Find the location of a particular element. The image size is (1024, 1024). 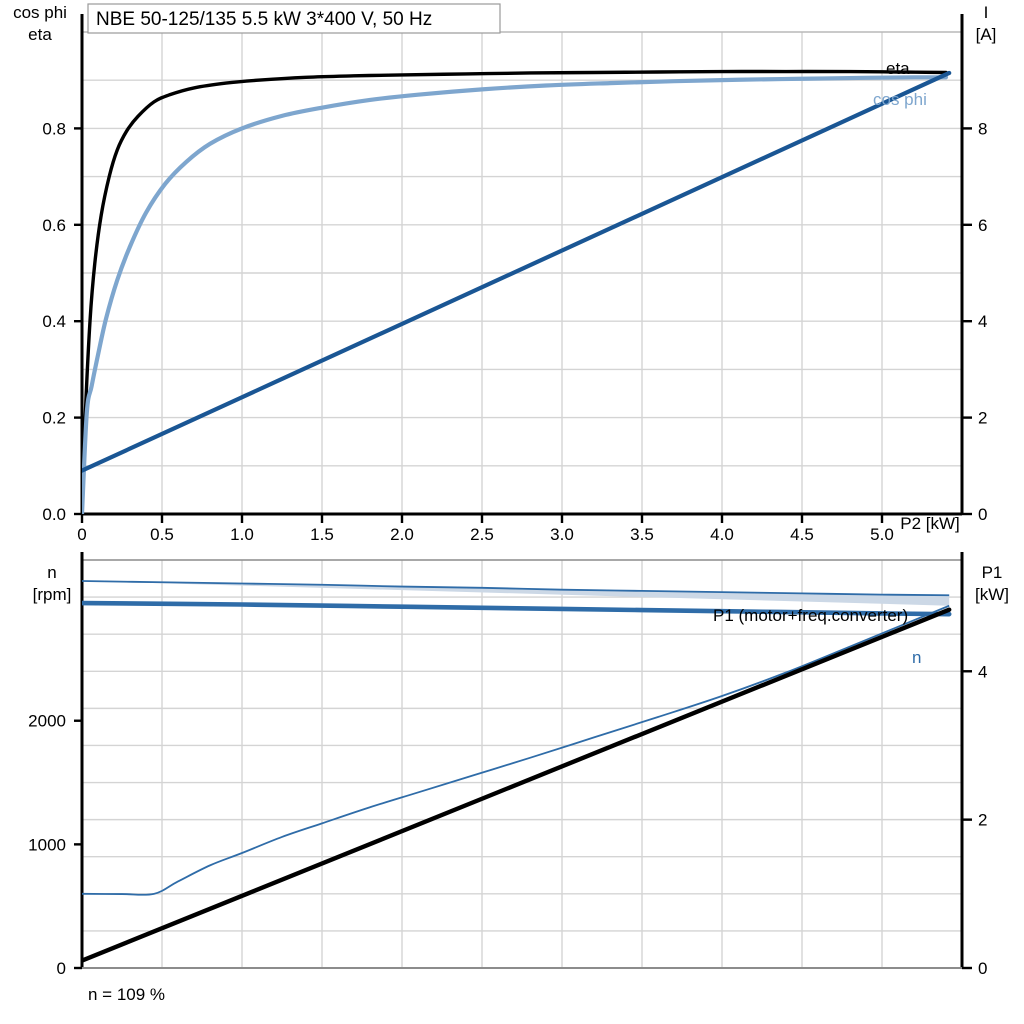

upper-x-tick-label: 4.0 is located at coordinates (722, 534).